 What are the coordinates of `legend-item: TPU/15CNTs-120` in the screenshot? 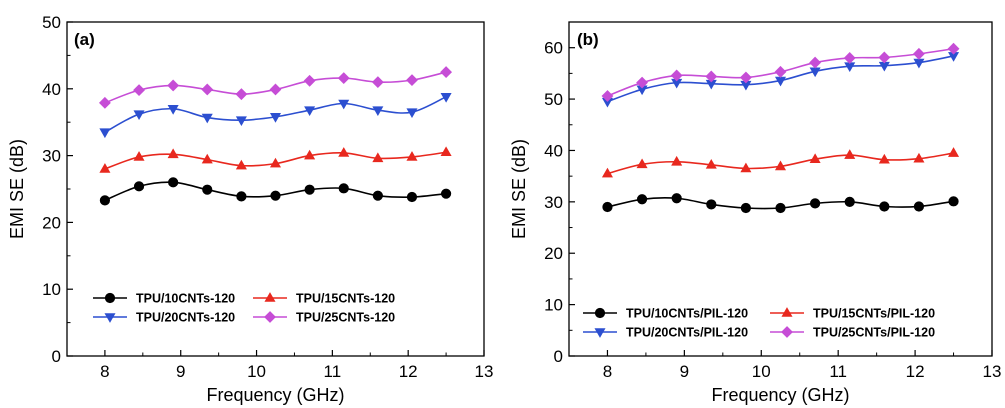 It's located at (324, 299).